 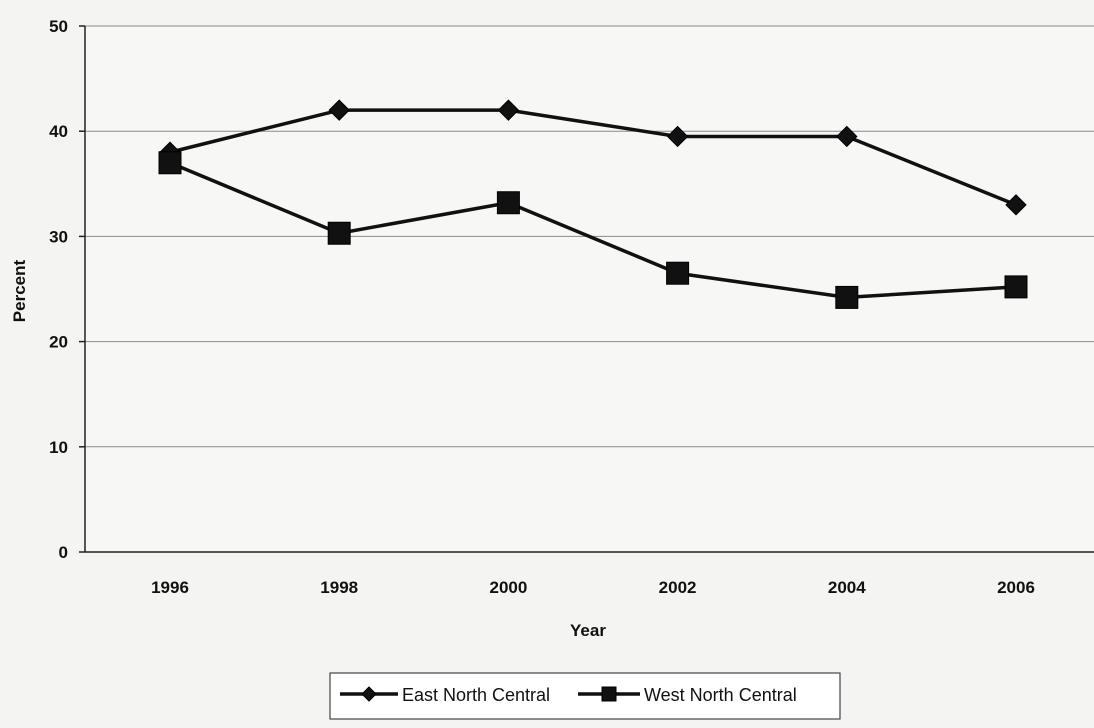 I want to click on legend-item: West North Central, so click(x=687, y=695).